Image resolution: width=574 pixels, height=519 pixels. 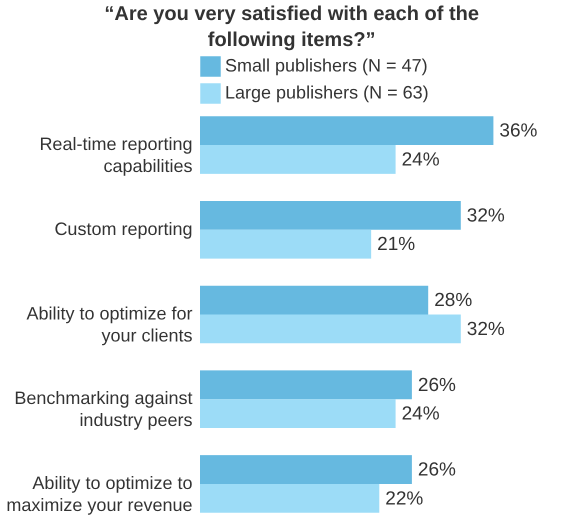 What do you see at coordinates (326, 66) in the screenshot?
I see `legend-label: Small publishers (N = 47)` at bounding box center [326, 66].